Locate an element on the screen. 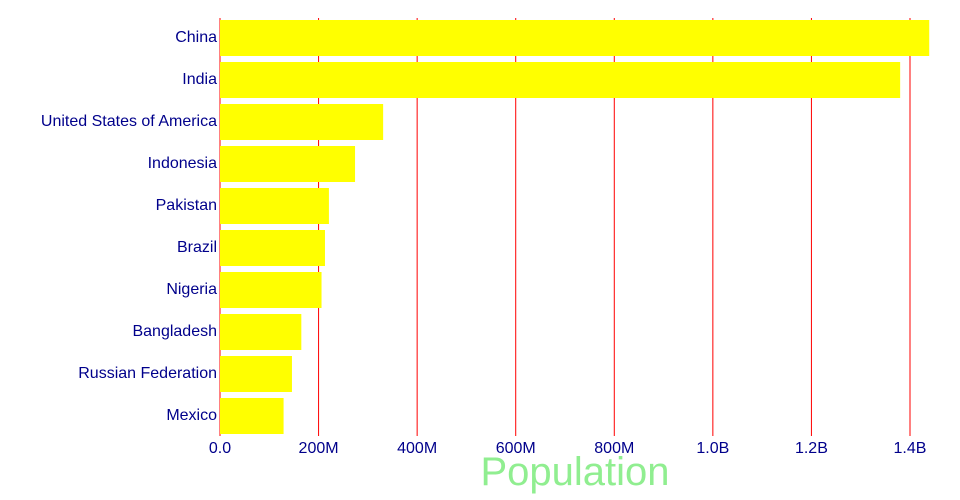 This screenshot has height=500, width=960. x-tick-label: 0.0 is located at coordinates (220, 448).